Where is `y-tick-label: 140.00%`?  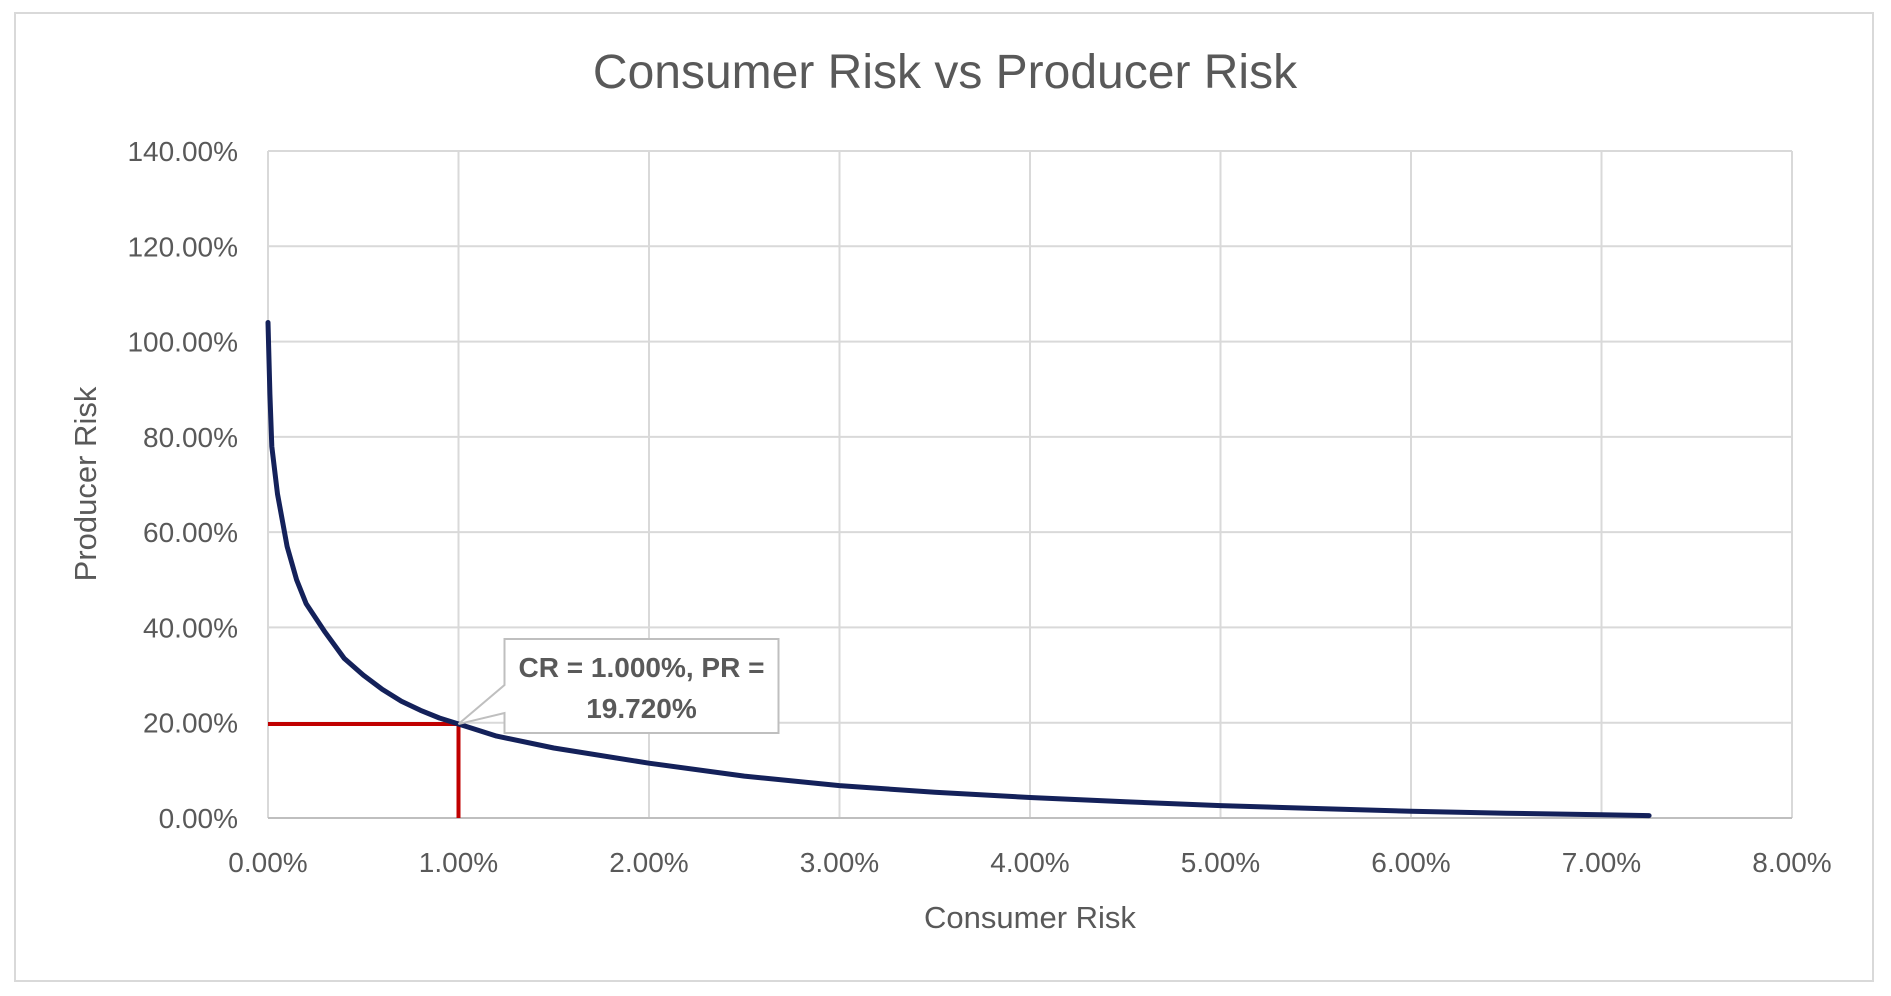 y-tick-label: 140.00% is located at coordinates (182, 151).